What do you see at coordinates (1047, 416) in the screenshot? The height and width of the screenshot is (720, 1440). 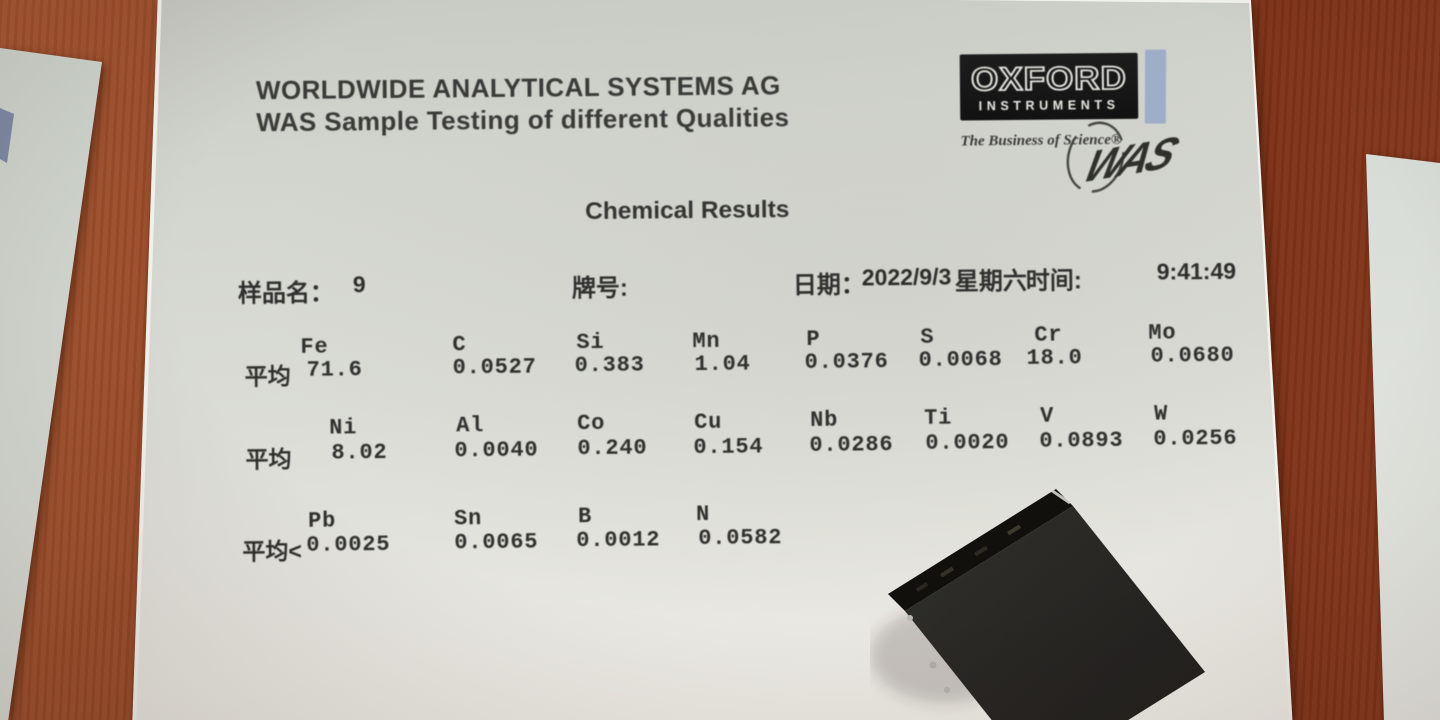 I see `element-symbol: V` at bounding box center [1047, 416].